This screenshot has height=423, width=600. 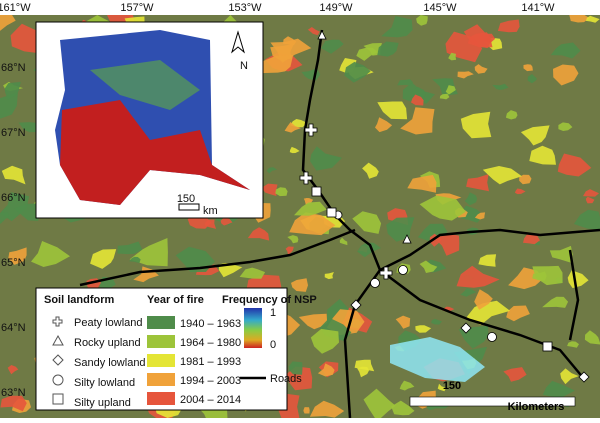 I want to click on nsp-ramp, so click(x=253, y=328).